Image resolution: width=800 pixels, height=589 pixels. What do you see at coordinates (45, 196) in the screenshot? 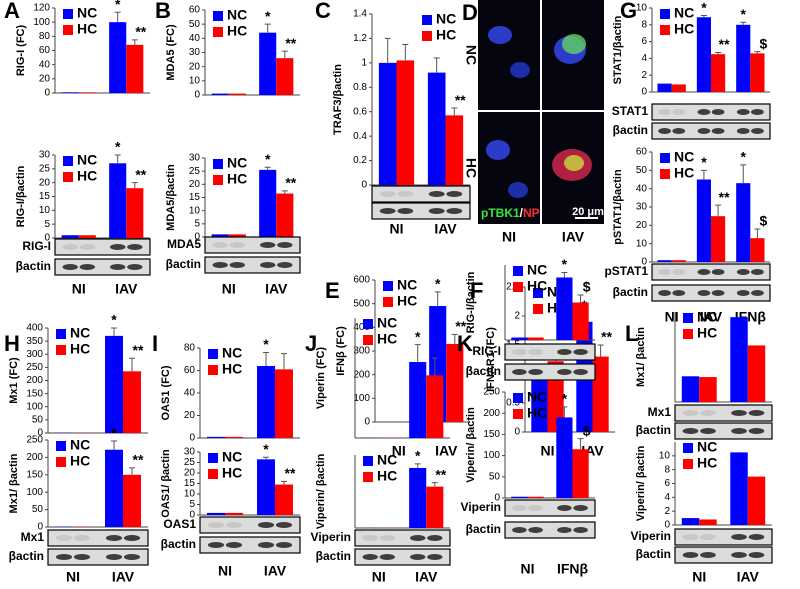
I see `y-tick-label: 15` at bounding box center [45, 196].